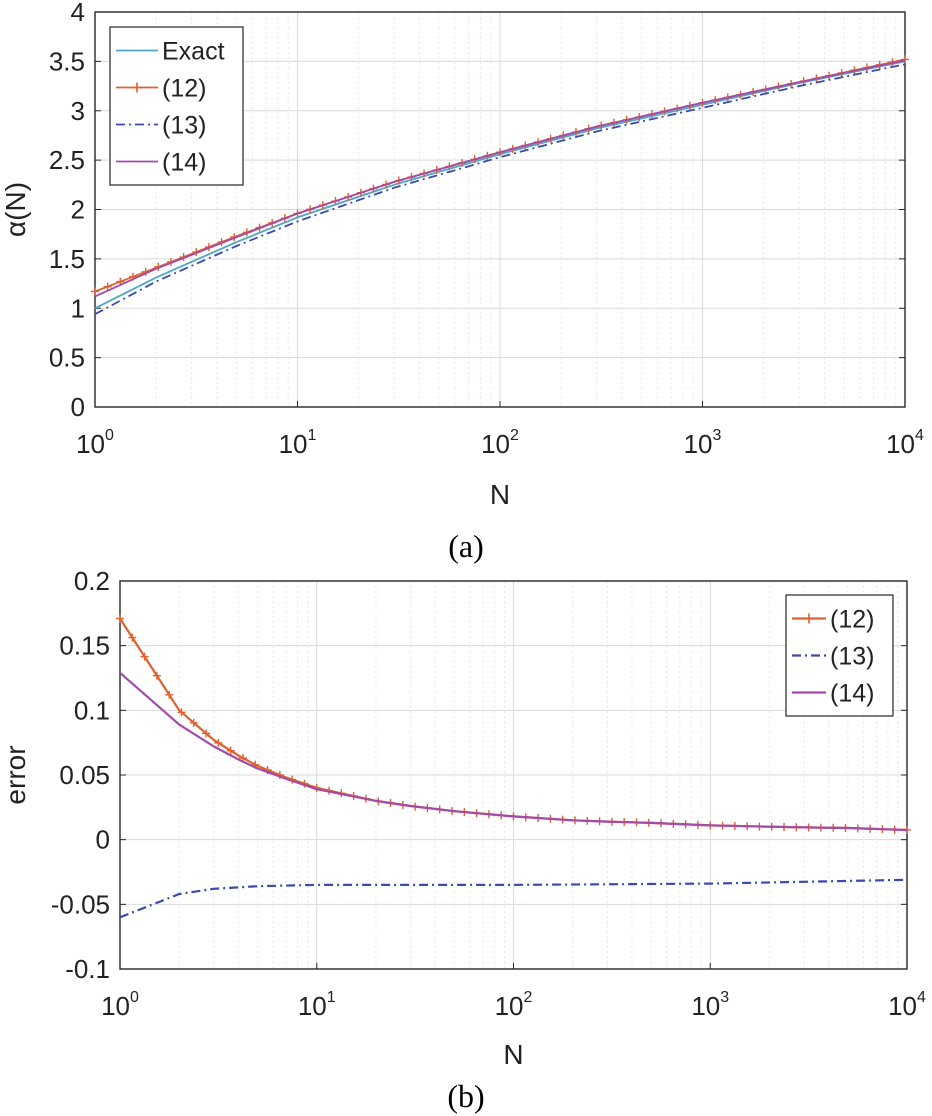  Describe the element at coordinates (15, 209) in the screenshot. I see `y-axis-label: α(N)` at that location.